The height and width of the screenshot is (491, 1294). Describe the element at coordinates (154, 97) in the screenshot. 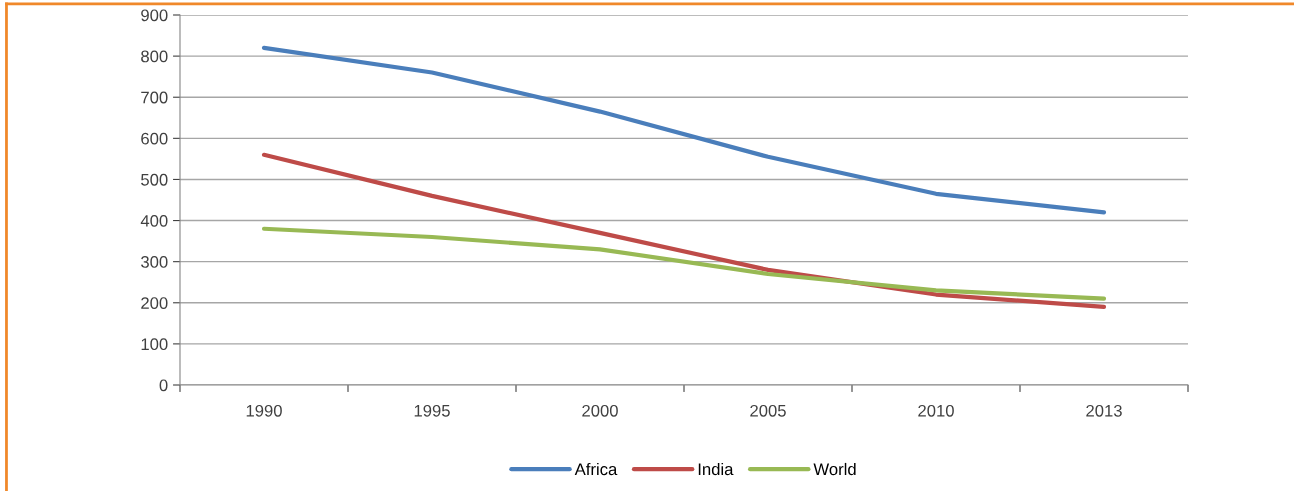

I see `y-tick-label: 700` at that location.